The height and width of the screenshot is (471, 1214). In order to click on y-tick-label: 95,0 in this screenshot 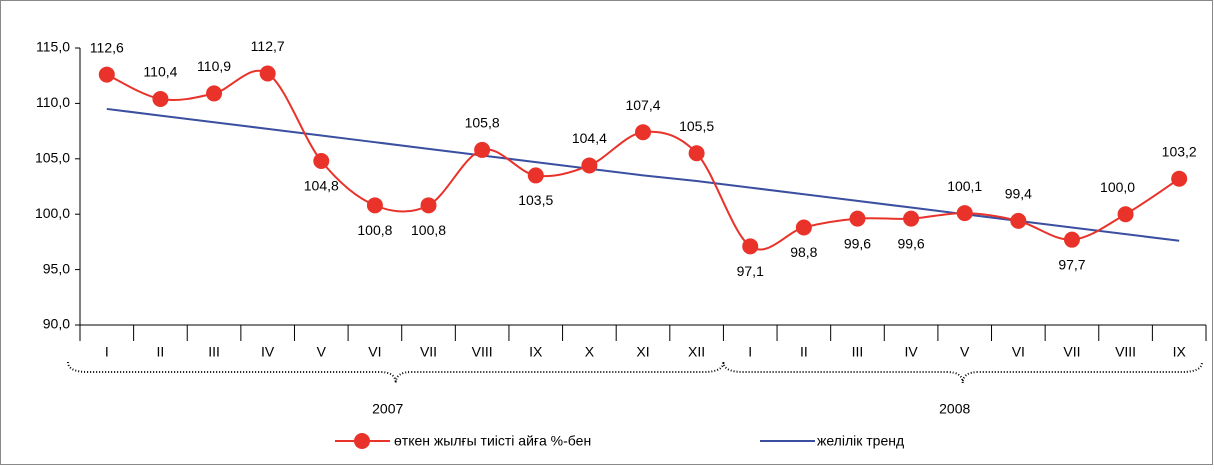, I will do `click(56, 268)`.